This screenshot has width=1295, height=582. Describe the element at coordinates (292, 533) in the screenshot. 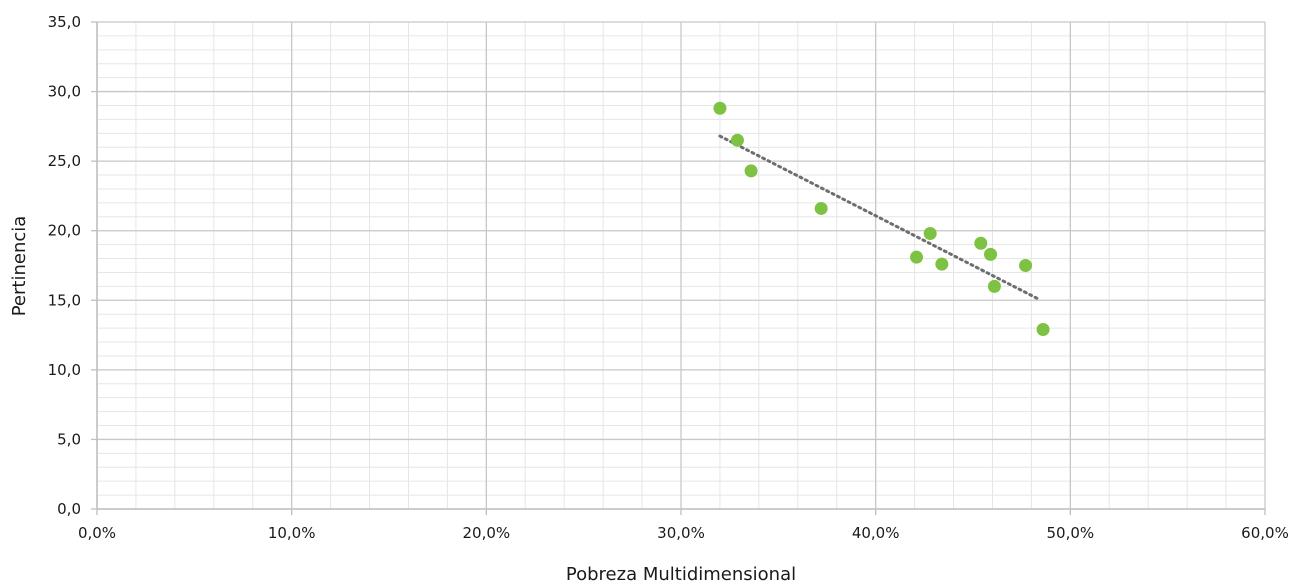

I see `x-tick-label: 10,0%` at that location.